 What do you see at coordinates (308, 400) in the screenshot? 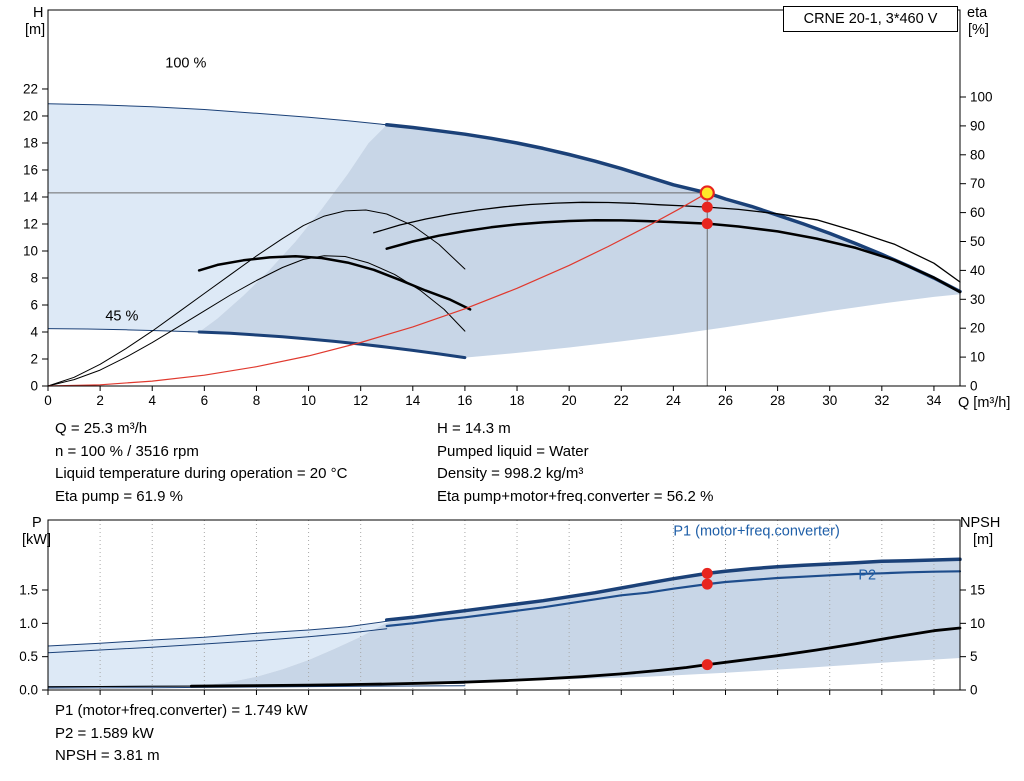
I see `x-tick-label: 10` at bounding box center [308, 400].